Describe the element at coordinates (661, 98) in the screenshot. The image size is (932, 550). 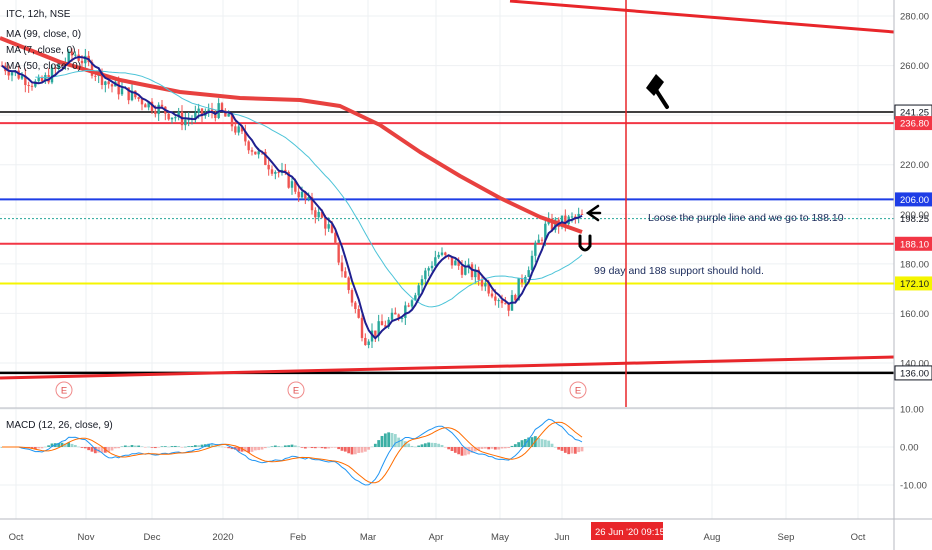
I see `hammer-handle-icon` at that location.